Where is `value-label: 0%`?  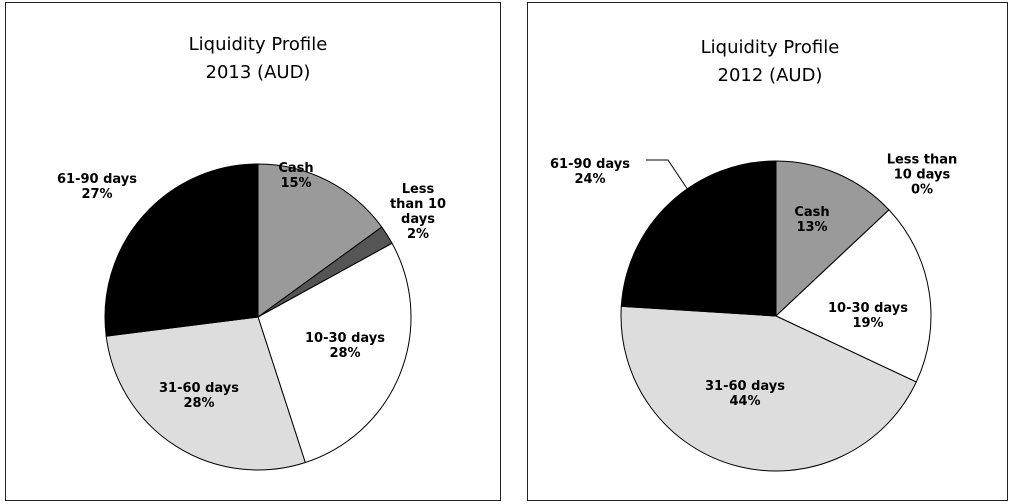
value-label: 0% is located at coordinates (922, 190).